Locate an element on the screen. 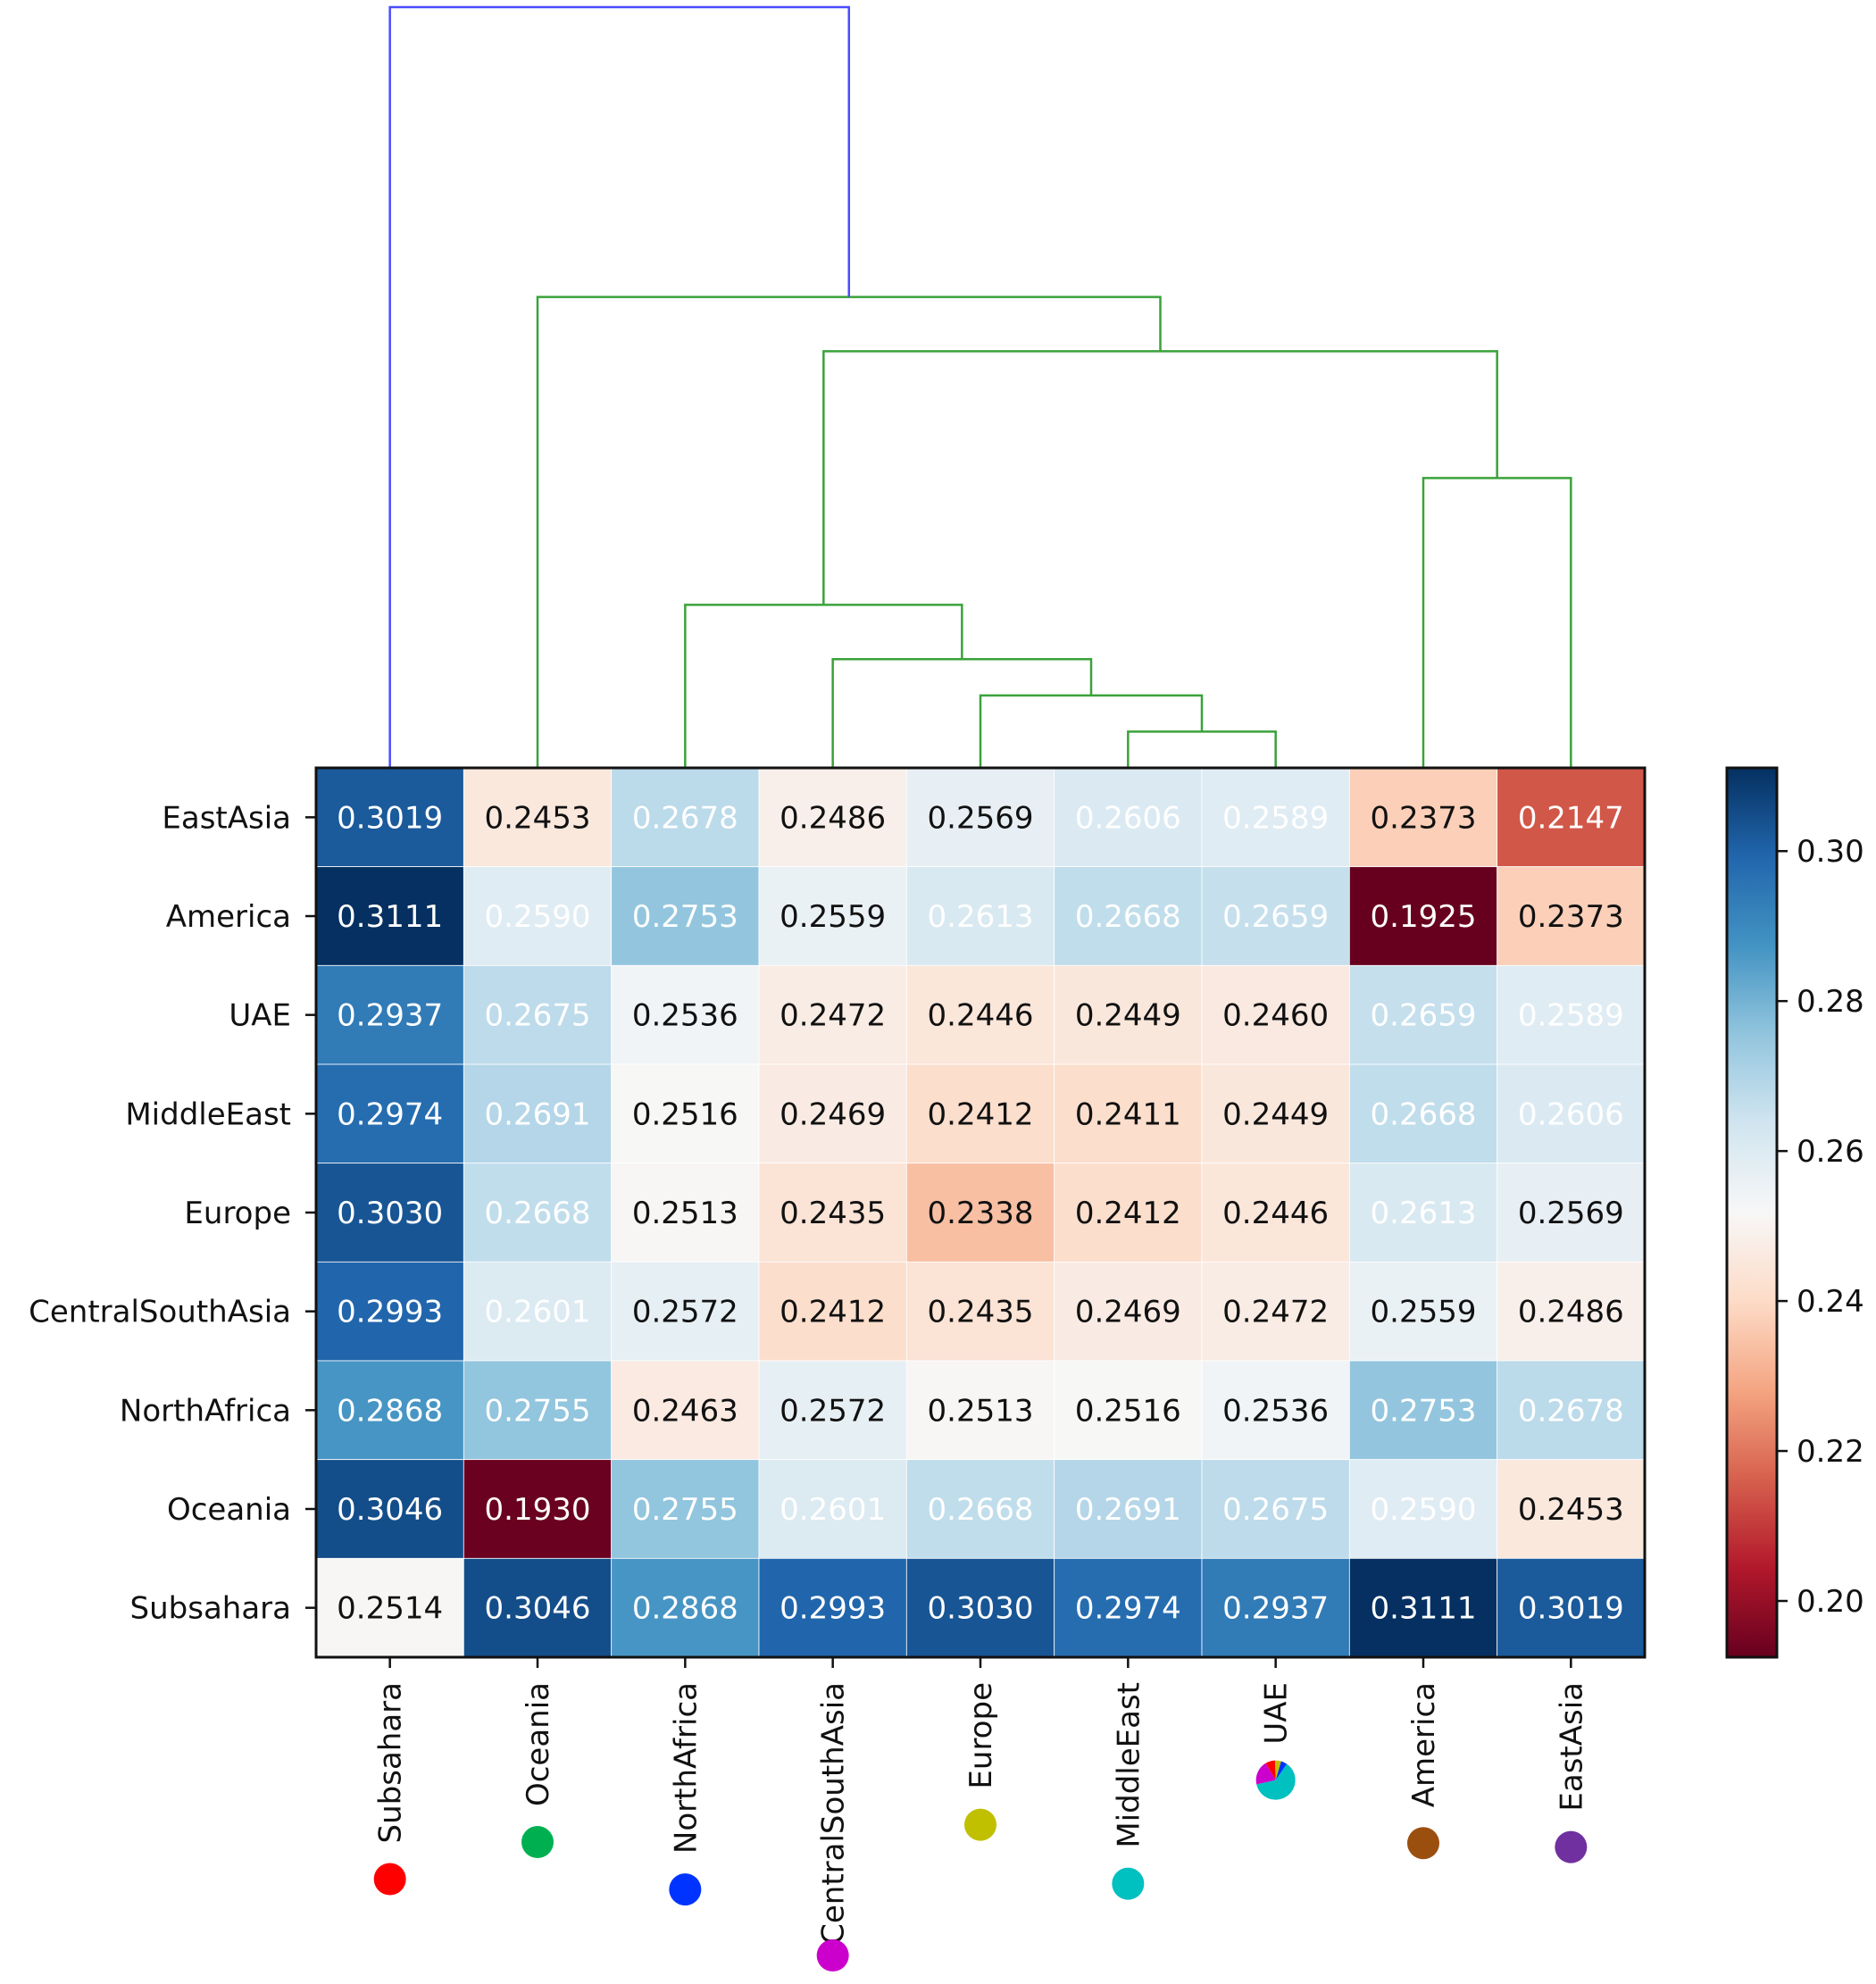  heatmap-cell-value: 0.2446 is located at coordinates (1275, 1213).